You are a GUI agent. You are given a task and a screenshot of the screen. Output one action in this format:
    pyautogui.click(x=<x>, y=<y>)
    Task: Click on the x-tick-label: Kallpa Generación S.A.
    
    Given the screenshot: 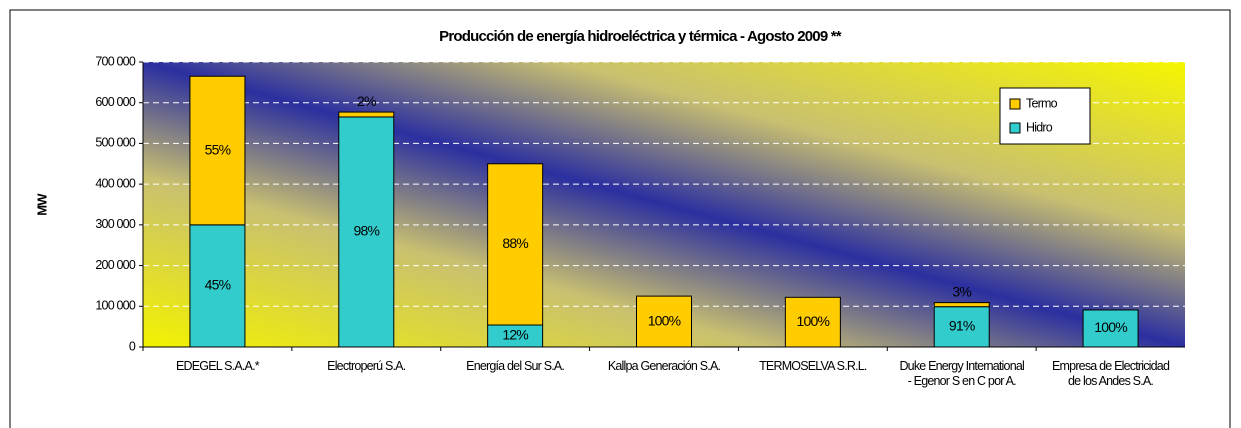 What is the action you would take?
    pyautogui.click(x=664, y=366)
    